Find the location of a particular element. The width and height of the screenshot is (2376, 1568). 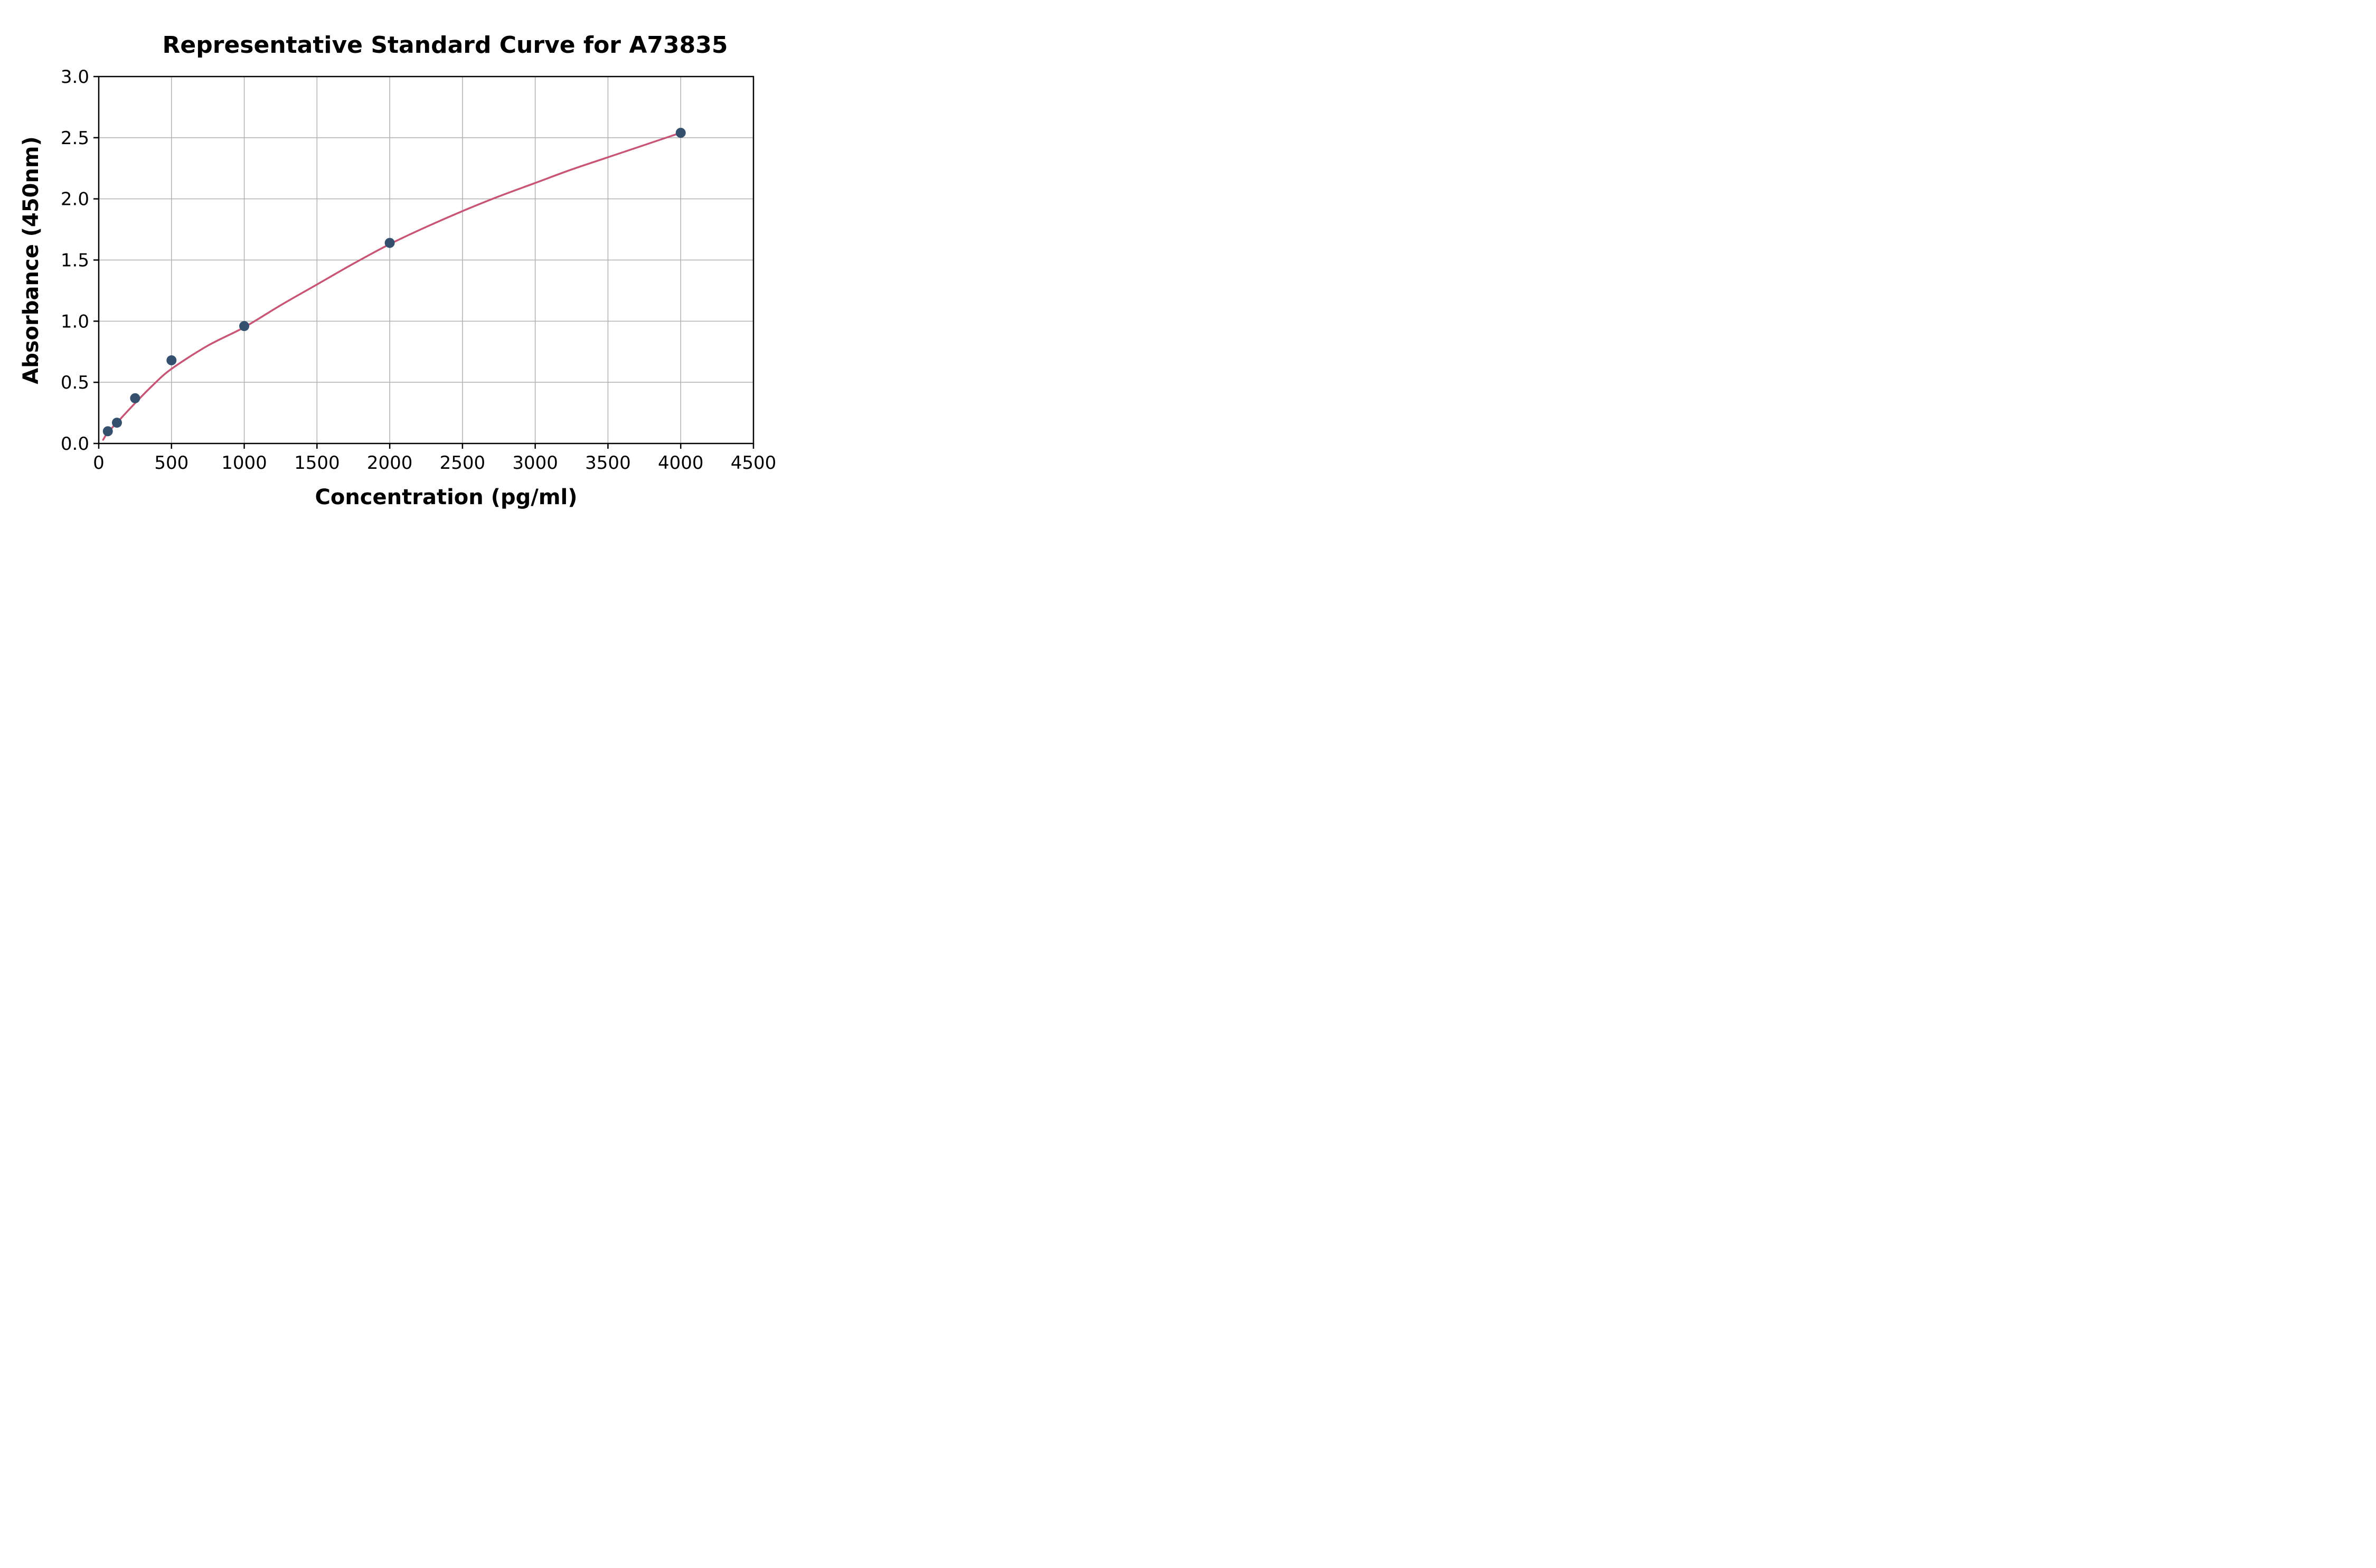

grid-lines is located at coordinates (426, 260).